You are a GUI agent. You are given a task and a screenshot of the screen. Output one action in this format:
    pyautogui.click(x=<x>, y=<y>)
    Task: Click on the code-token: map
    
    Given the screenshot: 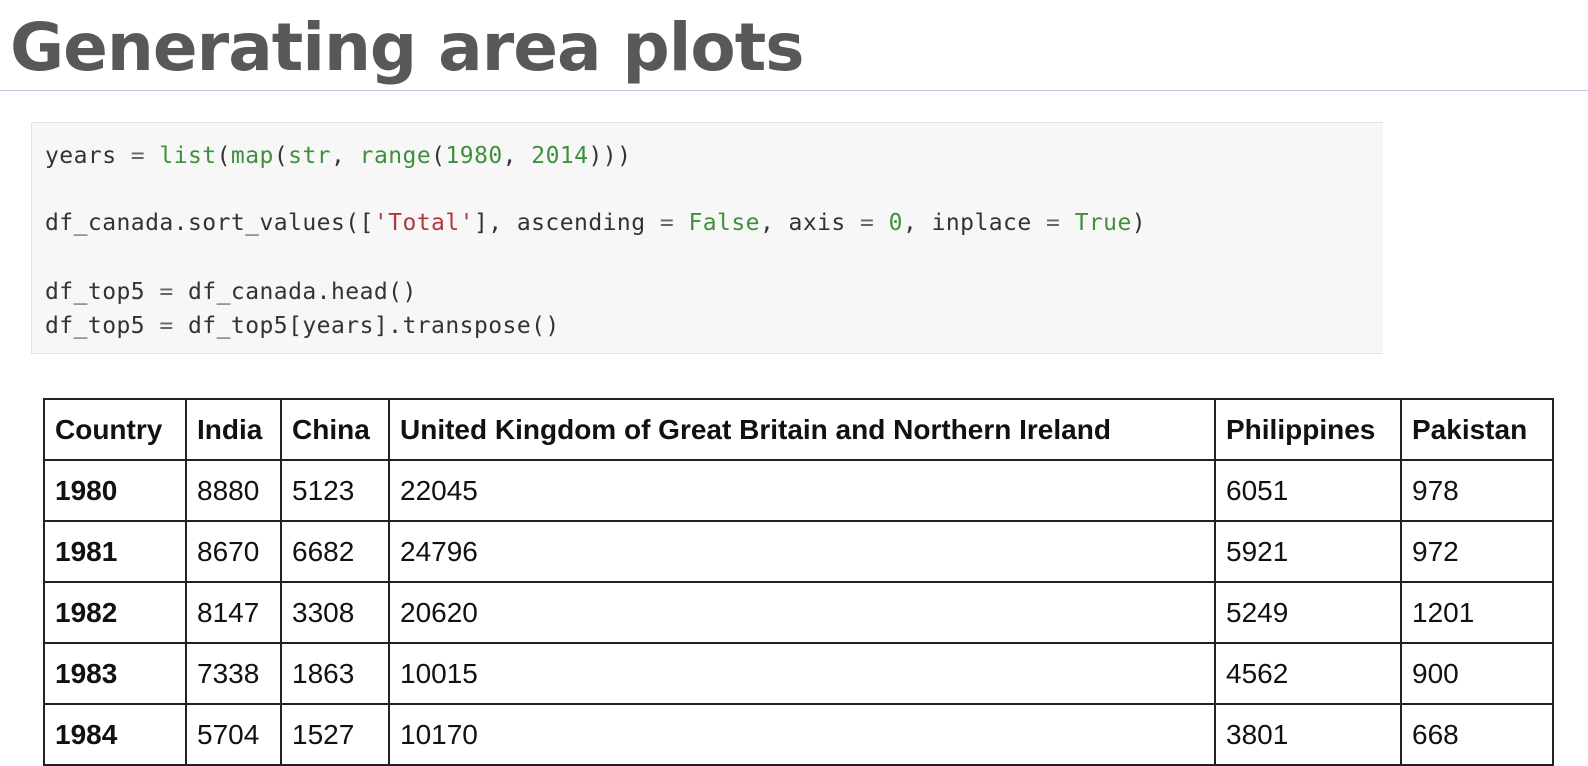 What is the action you would take?
    pyautogui.click(x=252, y=156)
    